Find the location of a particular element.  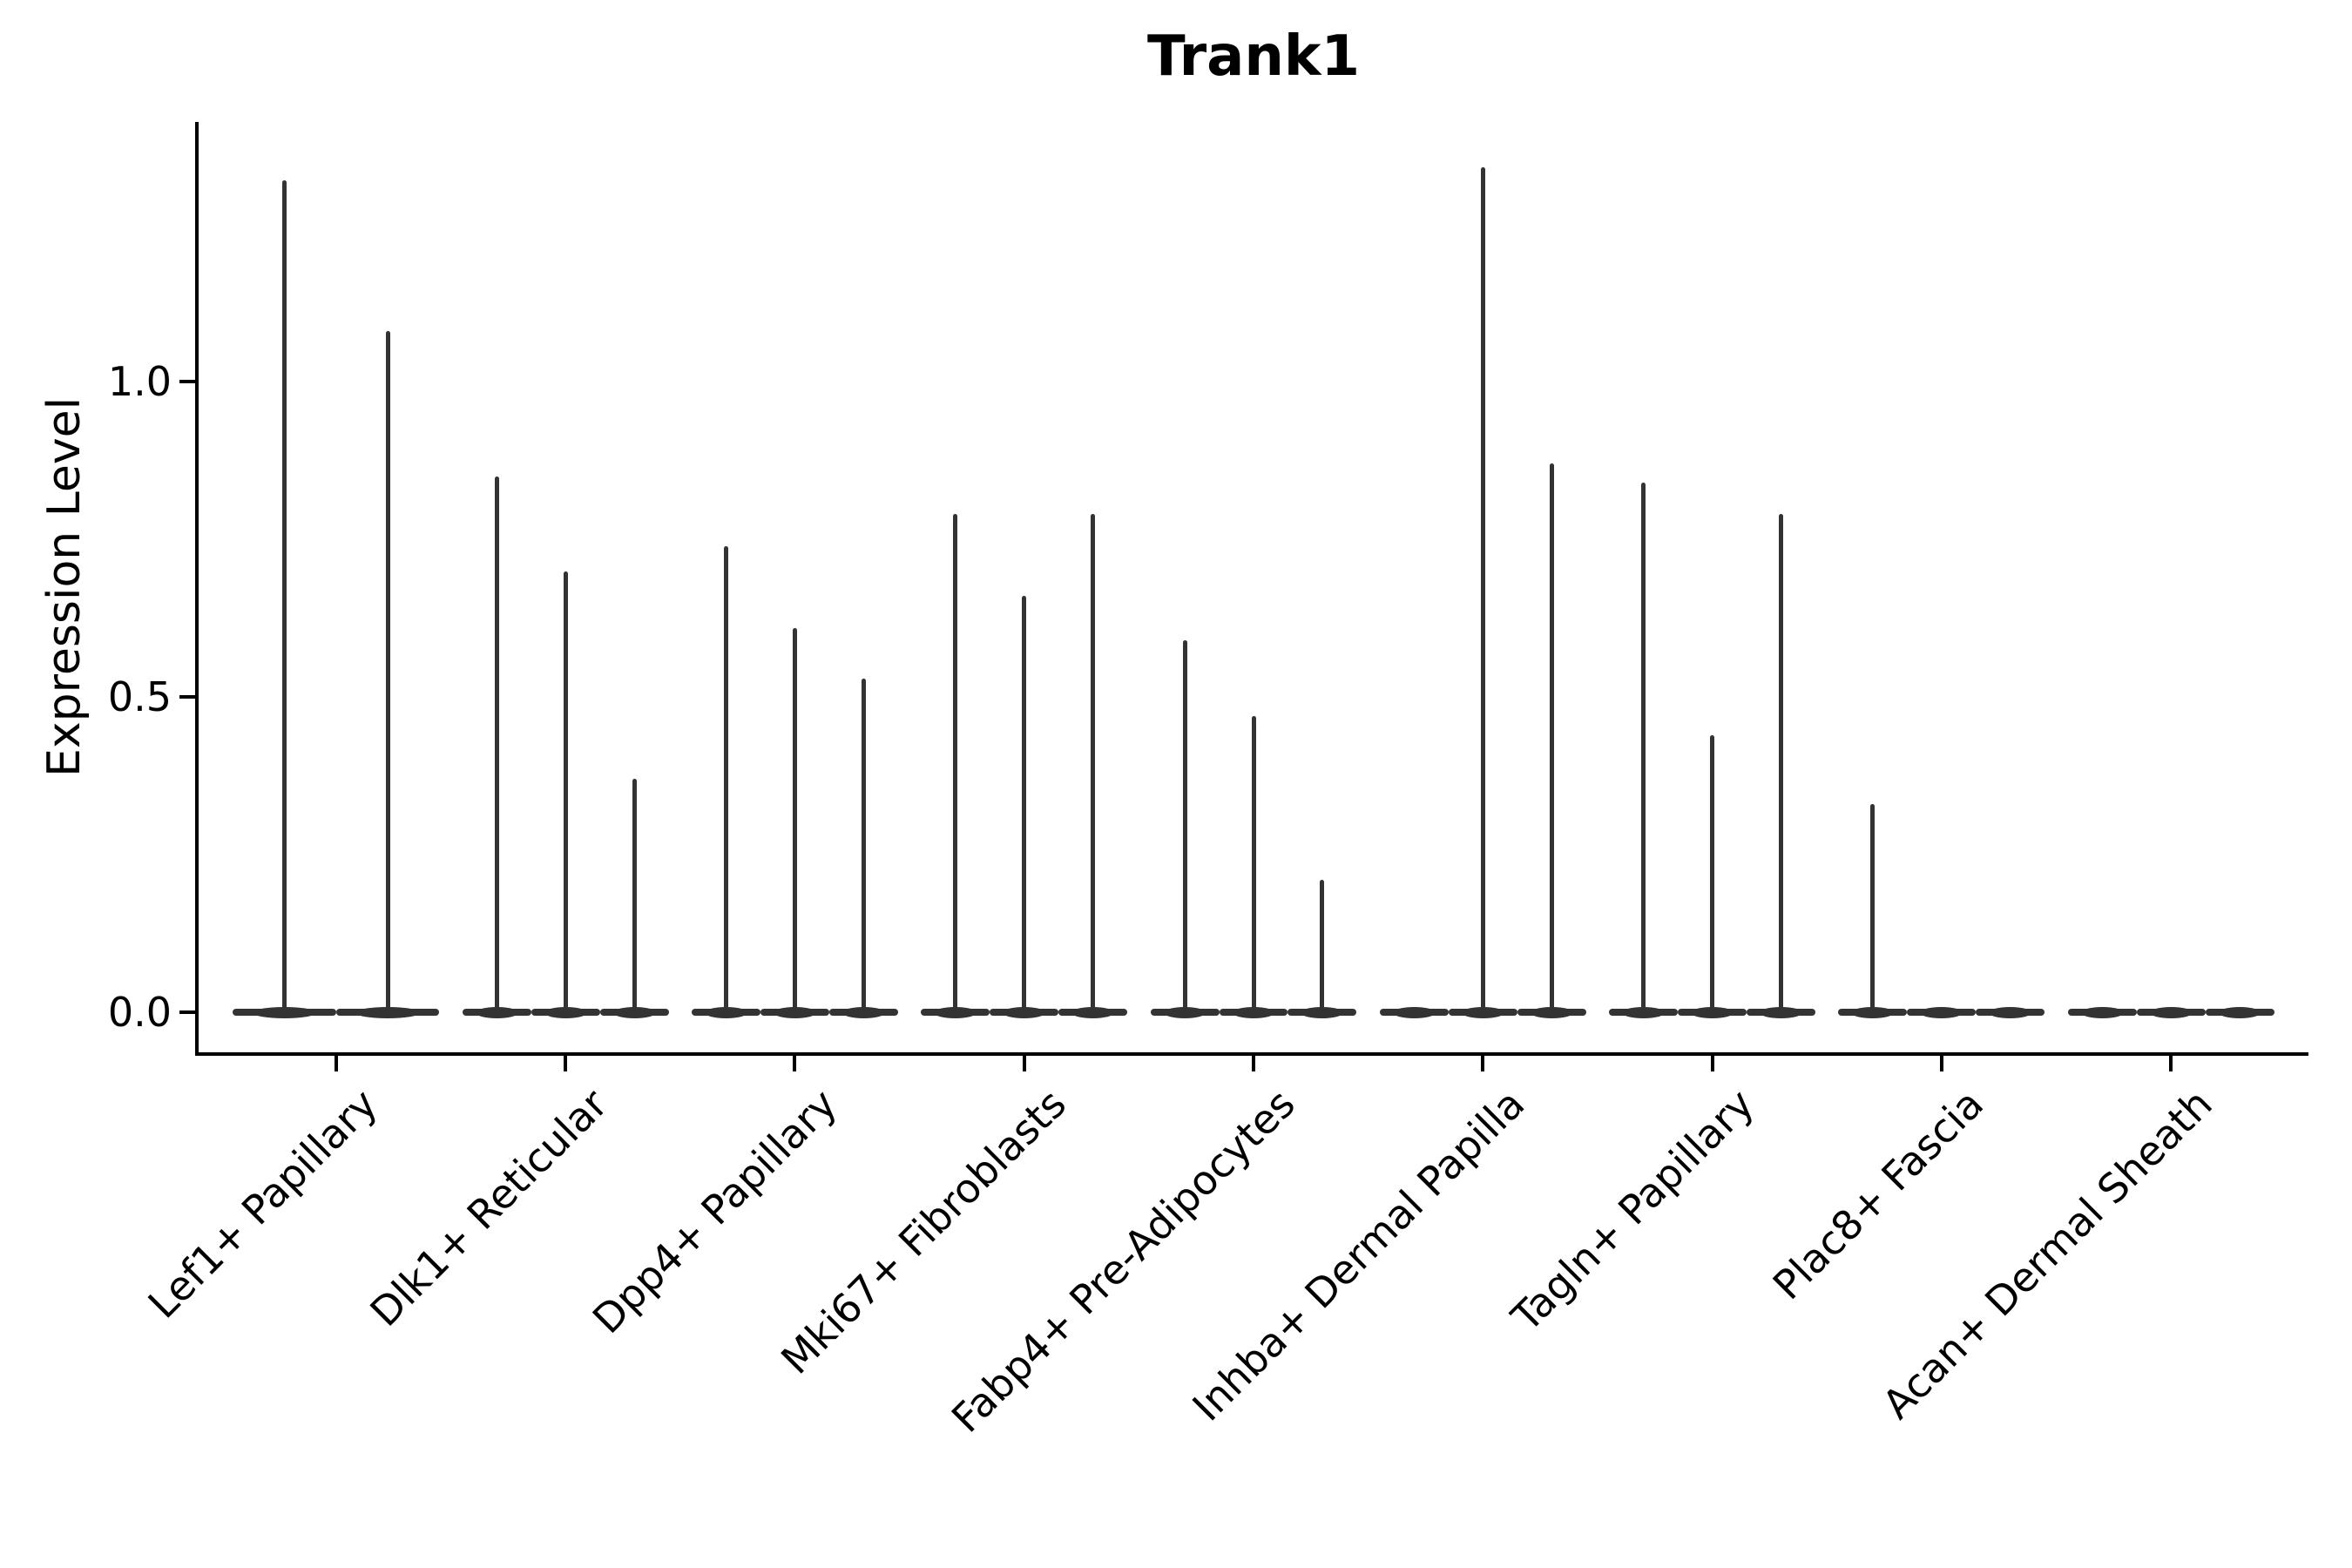

y-axis-label: Expression Level is located at coordinates (64, 587).